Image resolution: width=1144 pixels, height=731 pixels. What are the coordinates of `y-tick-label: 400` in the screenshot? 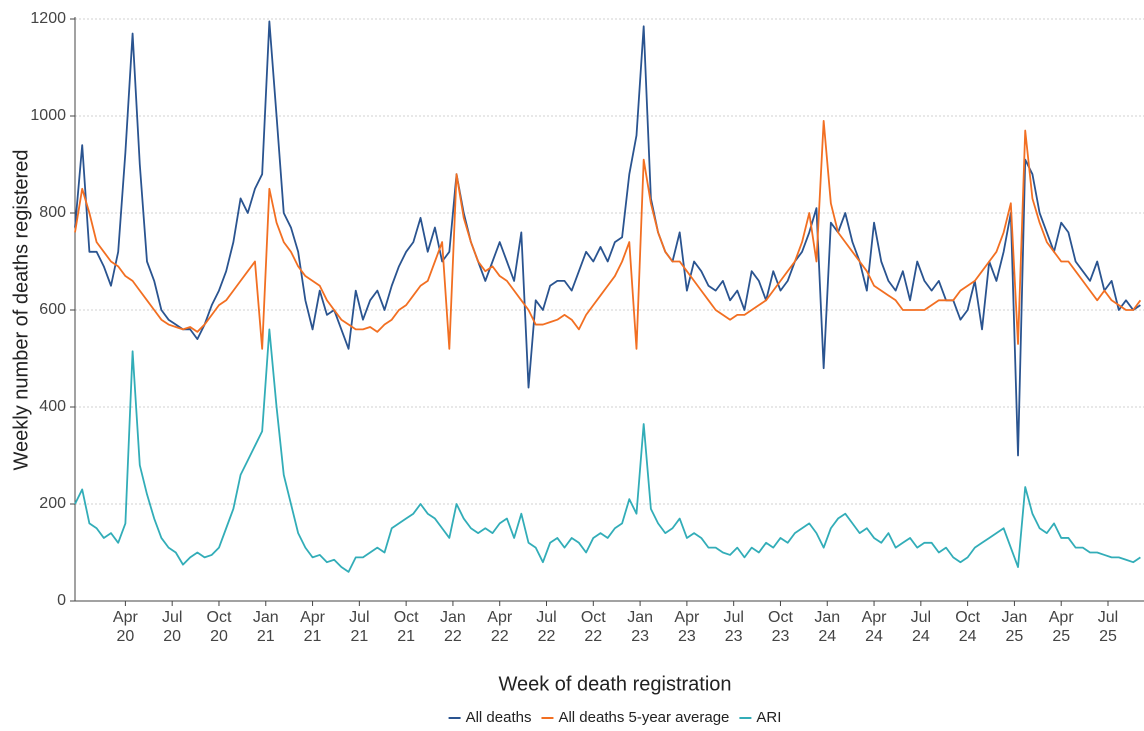 It's located at (52, 406).